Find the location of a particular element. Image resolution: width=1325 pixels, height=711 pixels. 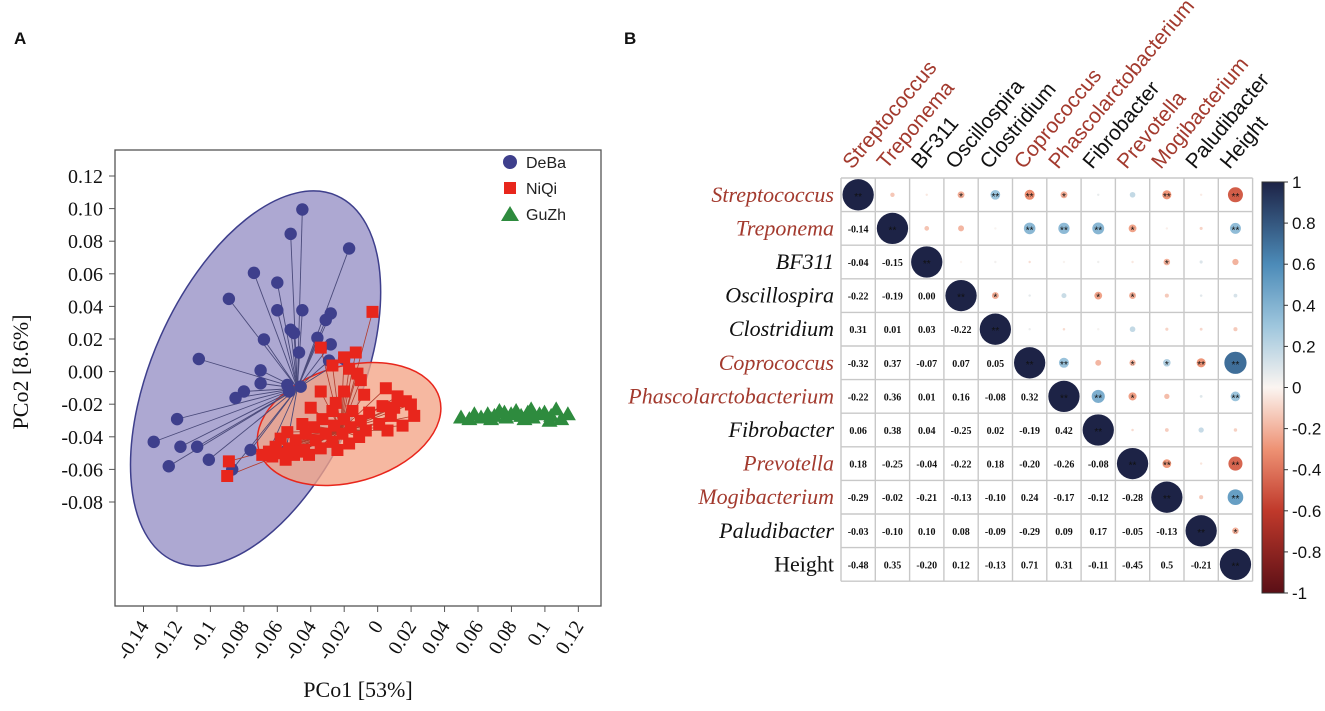

legend: DeBa NiQi GuZh is located at coordinates (533, 189).